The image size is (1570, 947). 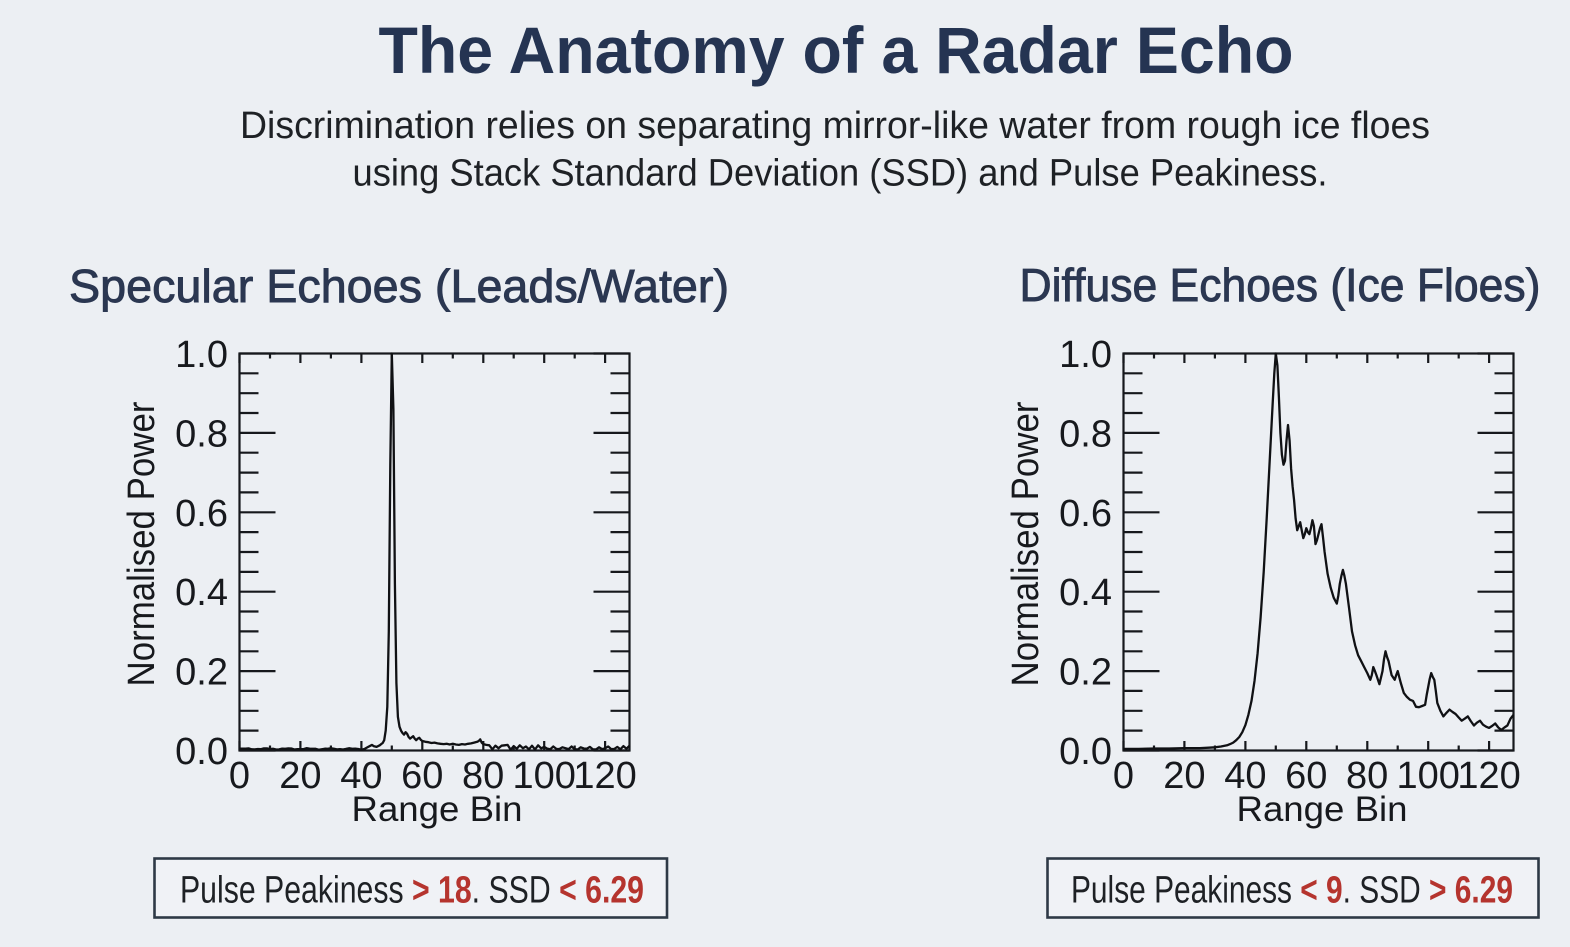 What do you see at coordinates (1280, 285) in the screenshot?
I see `svg-text: Diffuse Echoes (Ice Floes)` at bounding box center [1280, 285].